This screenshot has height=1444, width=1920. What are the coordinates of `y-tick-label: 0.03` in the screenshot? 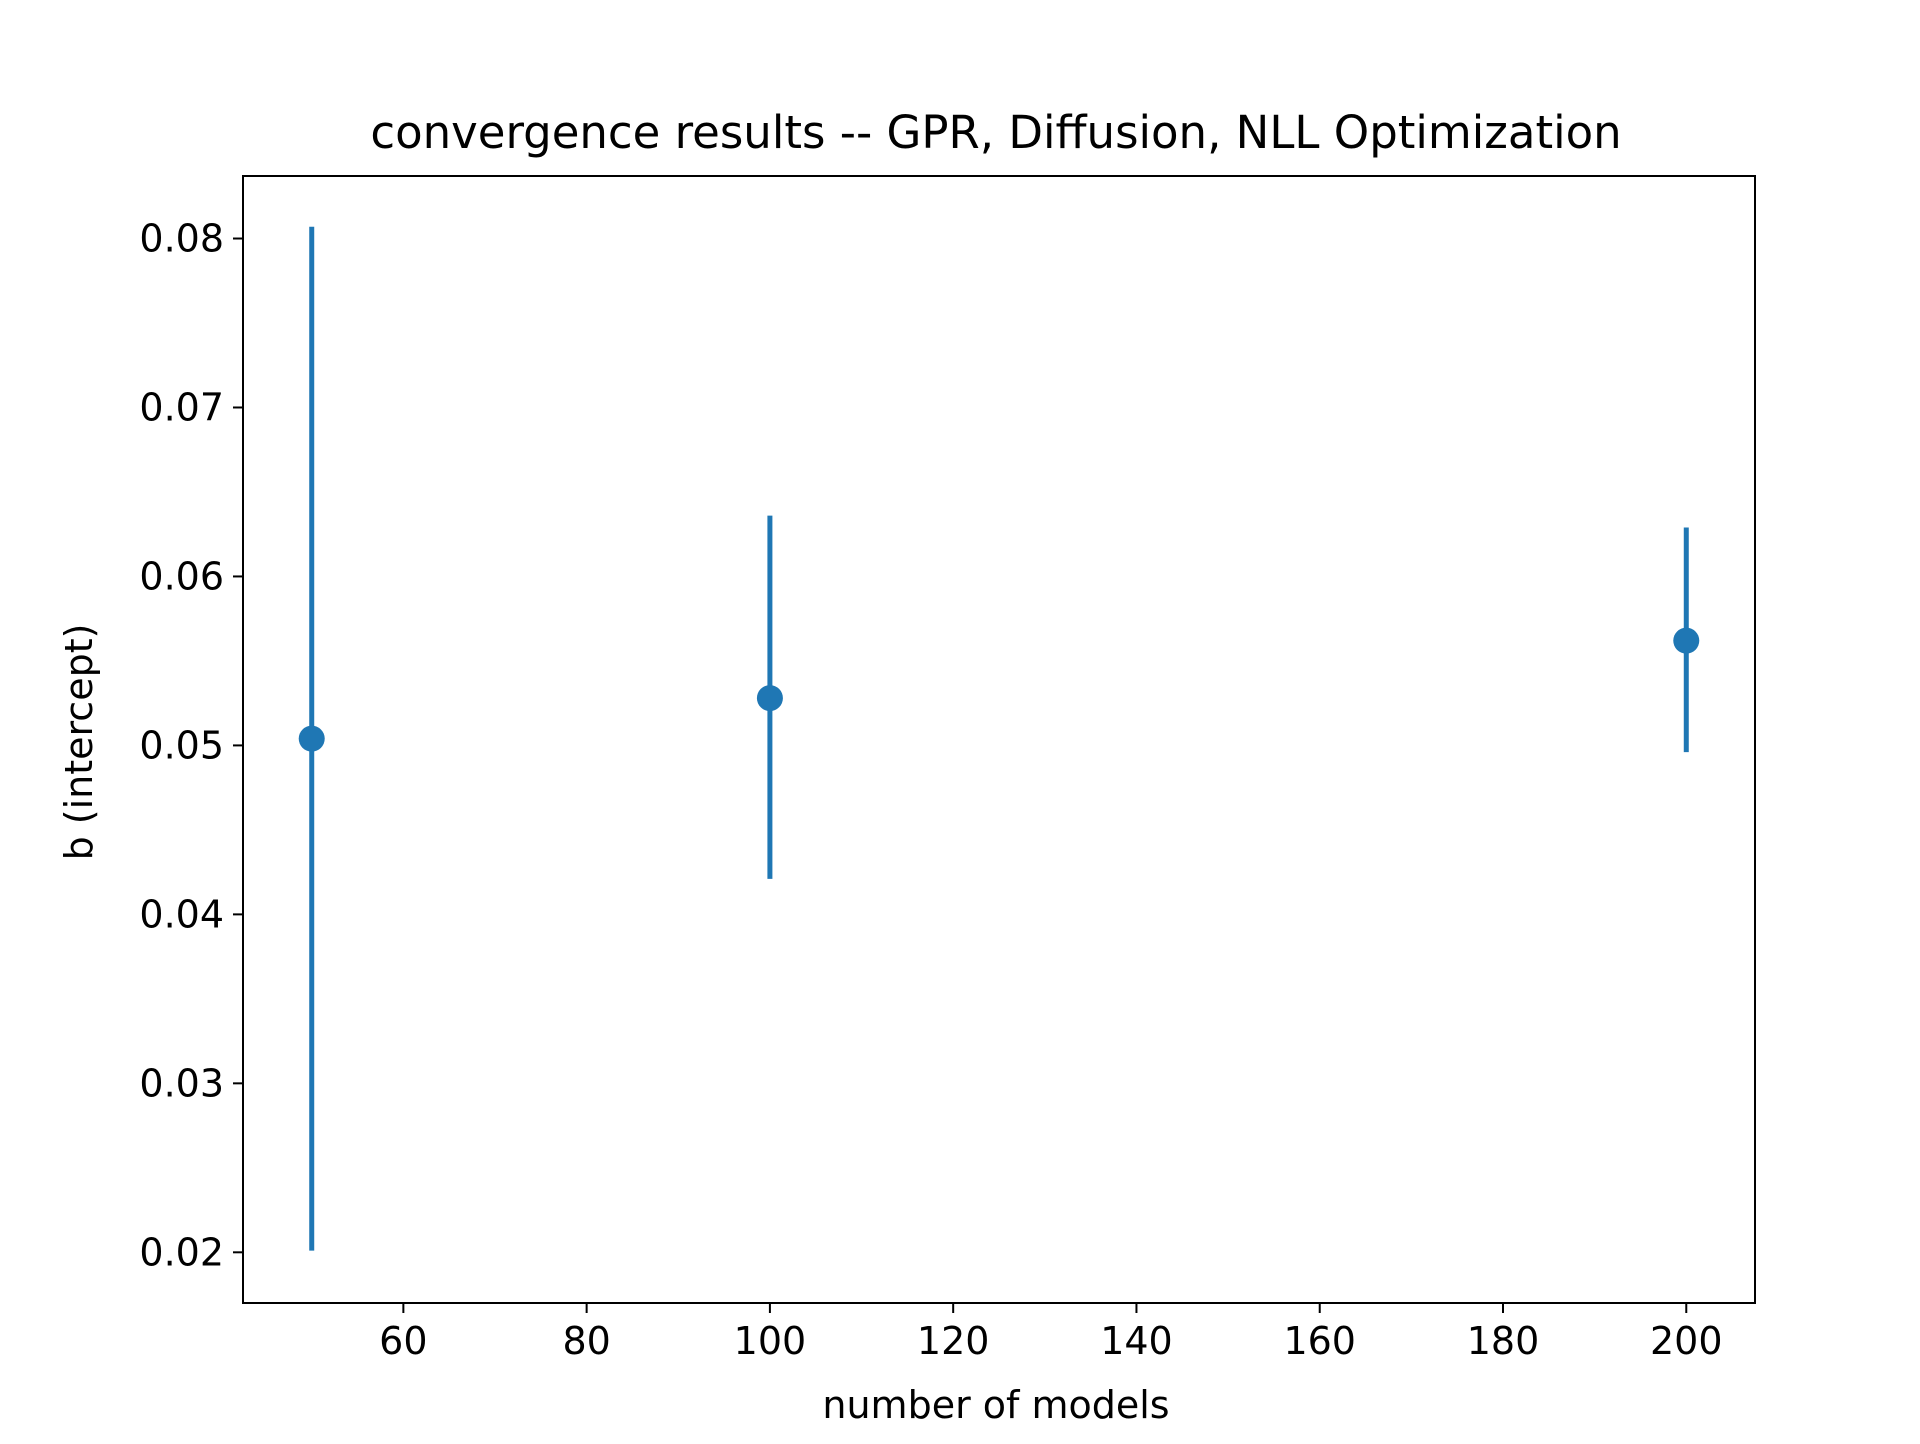 It's located at (181, 1083).